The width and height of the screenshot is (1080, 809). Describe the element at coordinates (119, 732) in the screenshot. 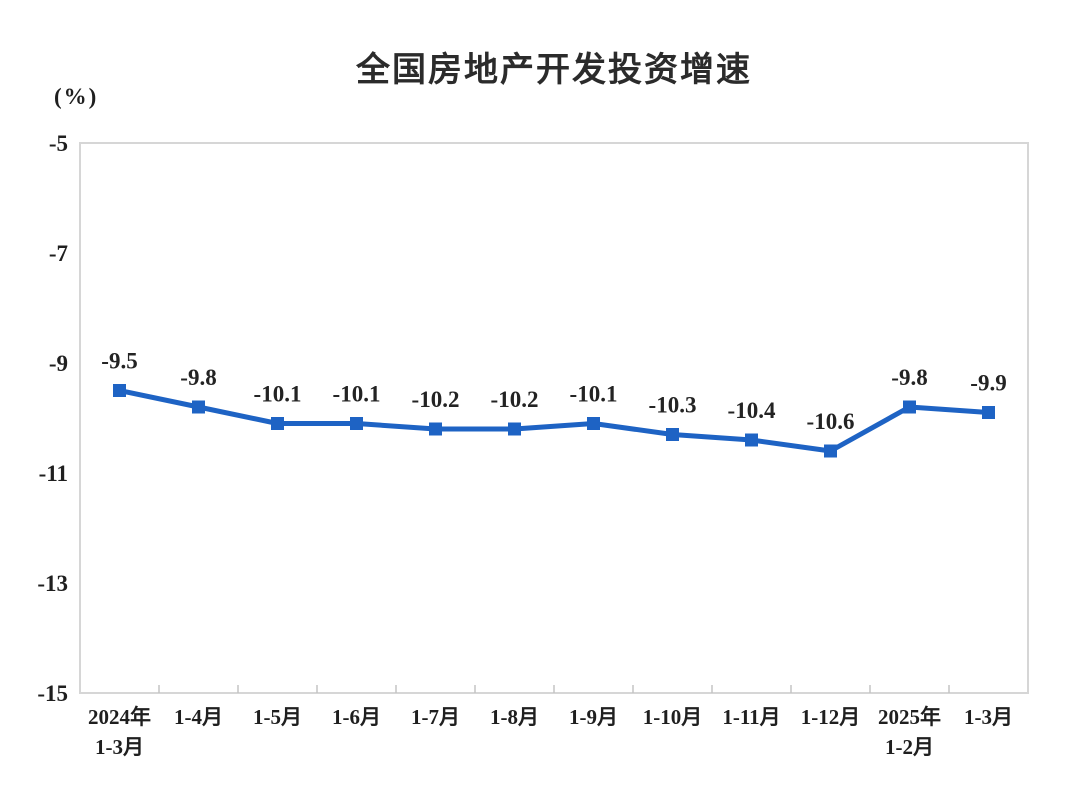

I see `x-axis-label: 2024年 1-3月` at that location.